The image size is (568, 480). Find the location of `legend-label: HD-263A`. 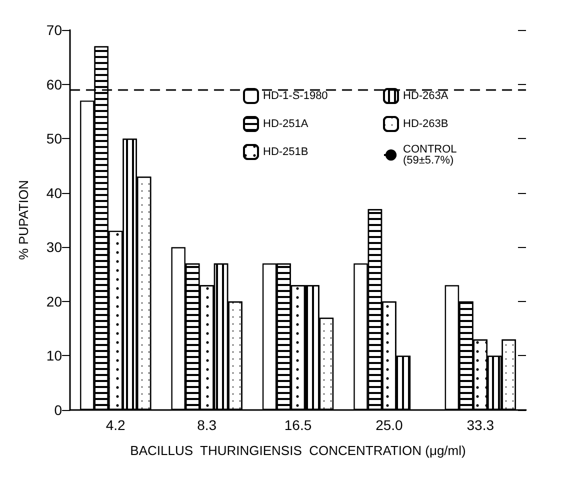

legend-label: HD-263A is located at coordinates (426, 96).